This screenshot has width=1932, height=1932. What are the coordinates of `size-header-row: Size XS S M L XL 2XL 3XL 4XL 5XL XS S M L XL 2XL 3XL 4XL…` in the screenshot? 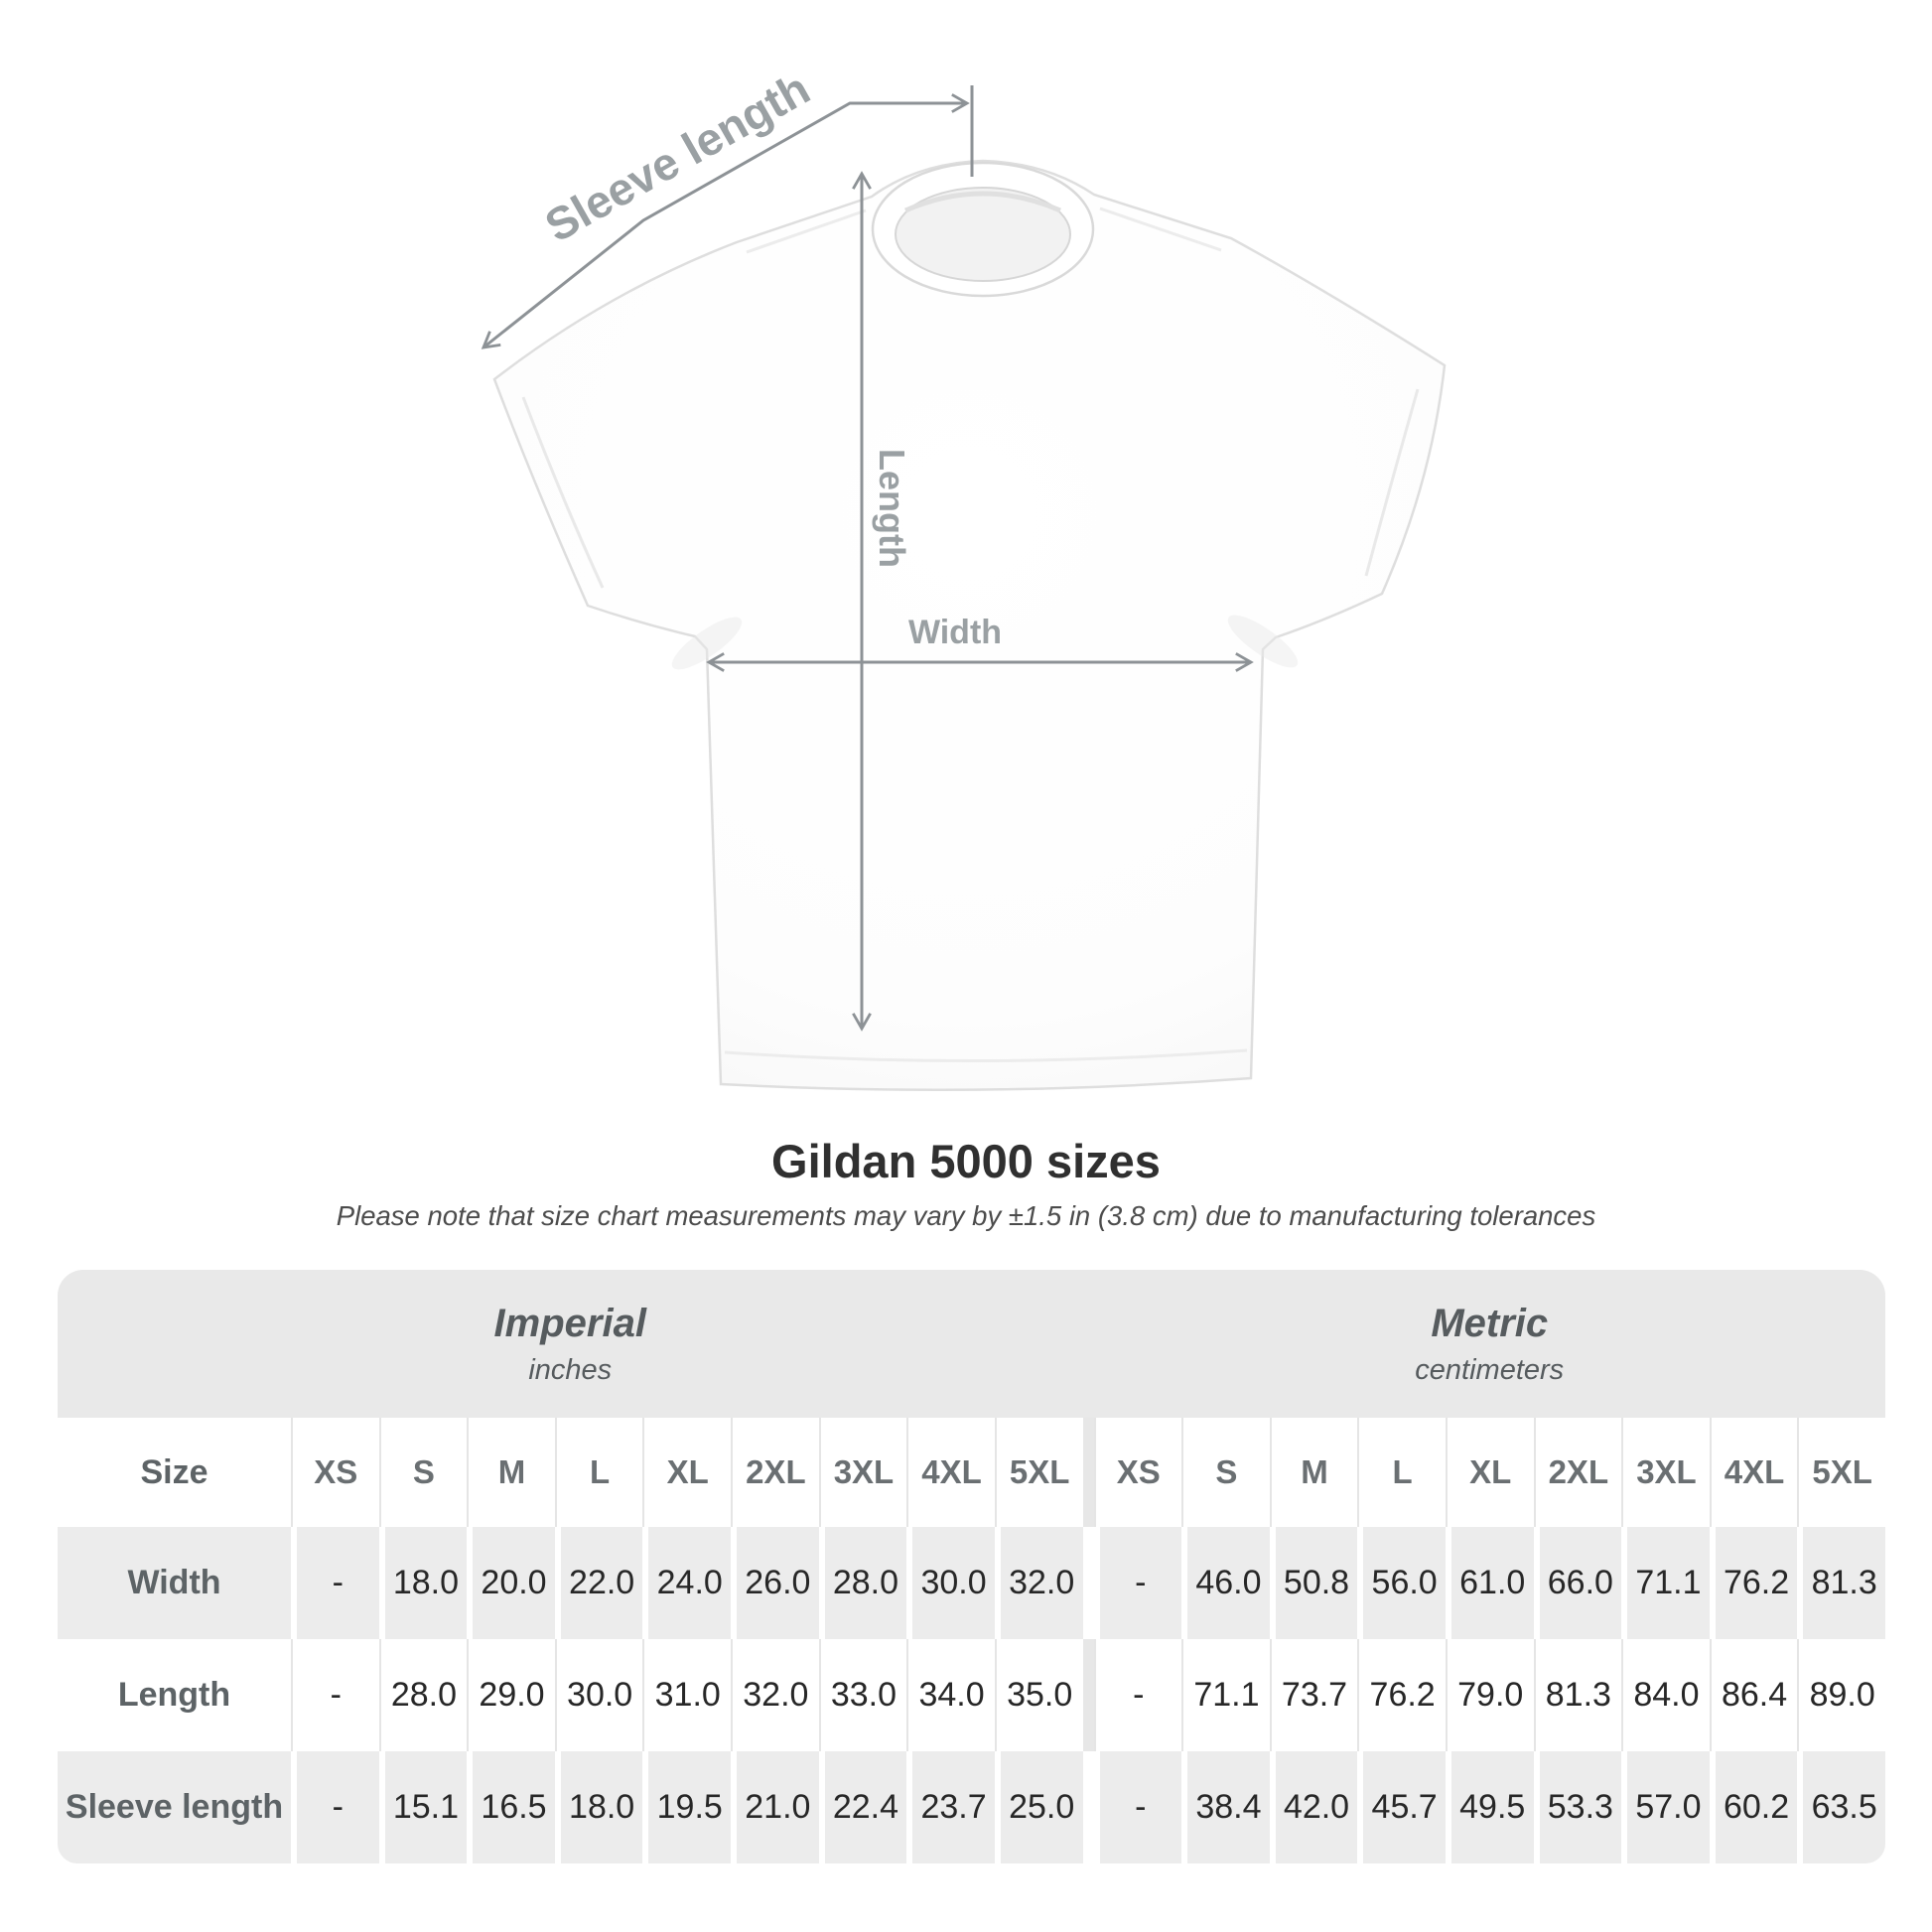 It's located at (971, 1472).